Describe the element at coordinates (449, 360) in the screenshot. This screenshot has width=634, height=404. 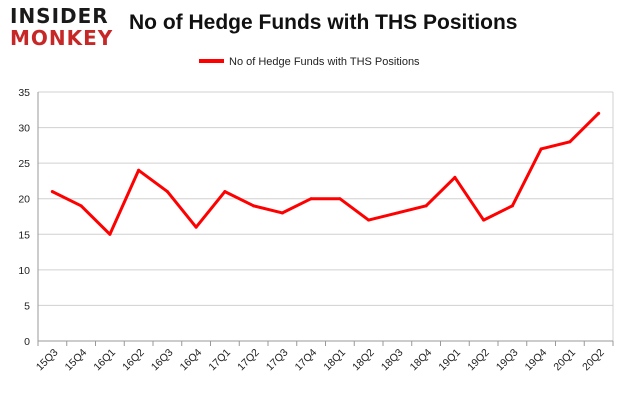
I see `x-tick-label: 19Q1` at that location.